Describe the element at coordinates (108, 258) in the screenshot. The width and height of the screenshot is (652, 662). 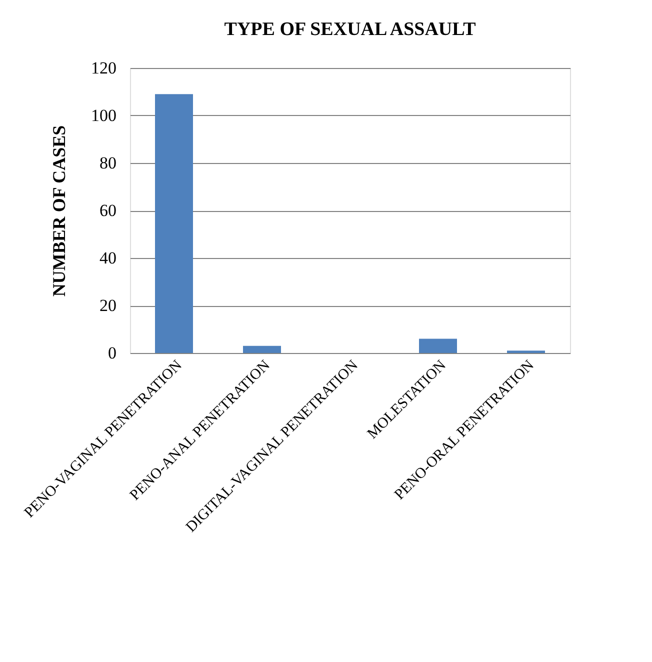
I see `y-tick-label: 40` at that location.